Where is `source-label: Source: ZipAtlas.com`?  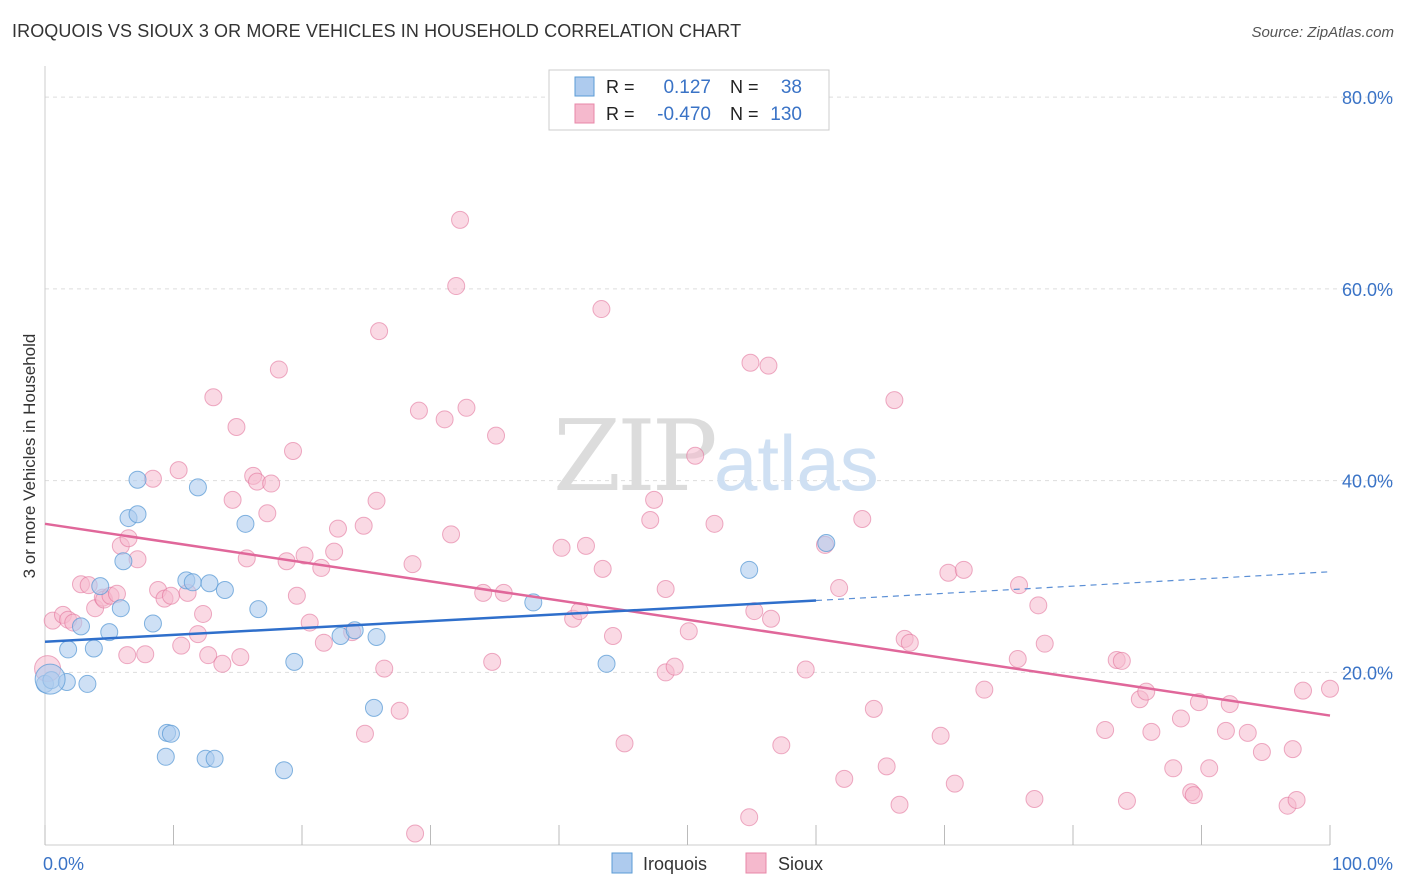
source-label: Source: ZipAtlas.com is located at coordinates (1322, 32).